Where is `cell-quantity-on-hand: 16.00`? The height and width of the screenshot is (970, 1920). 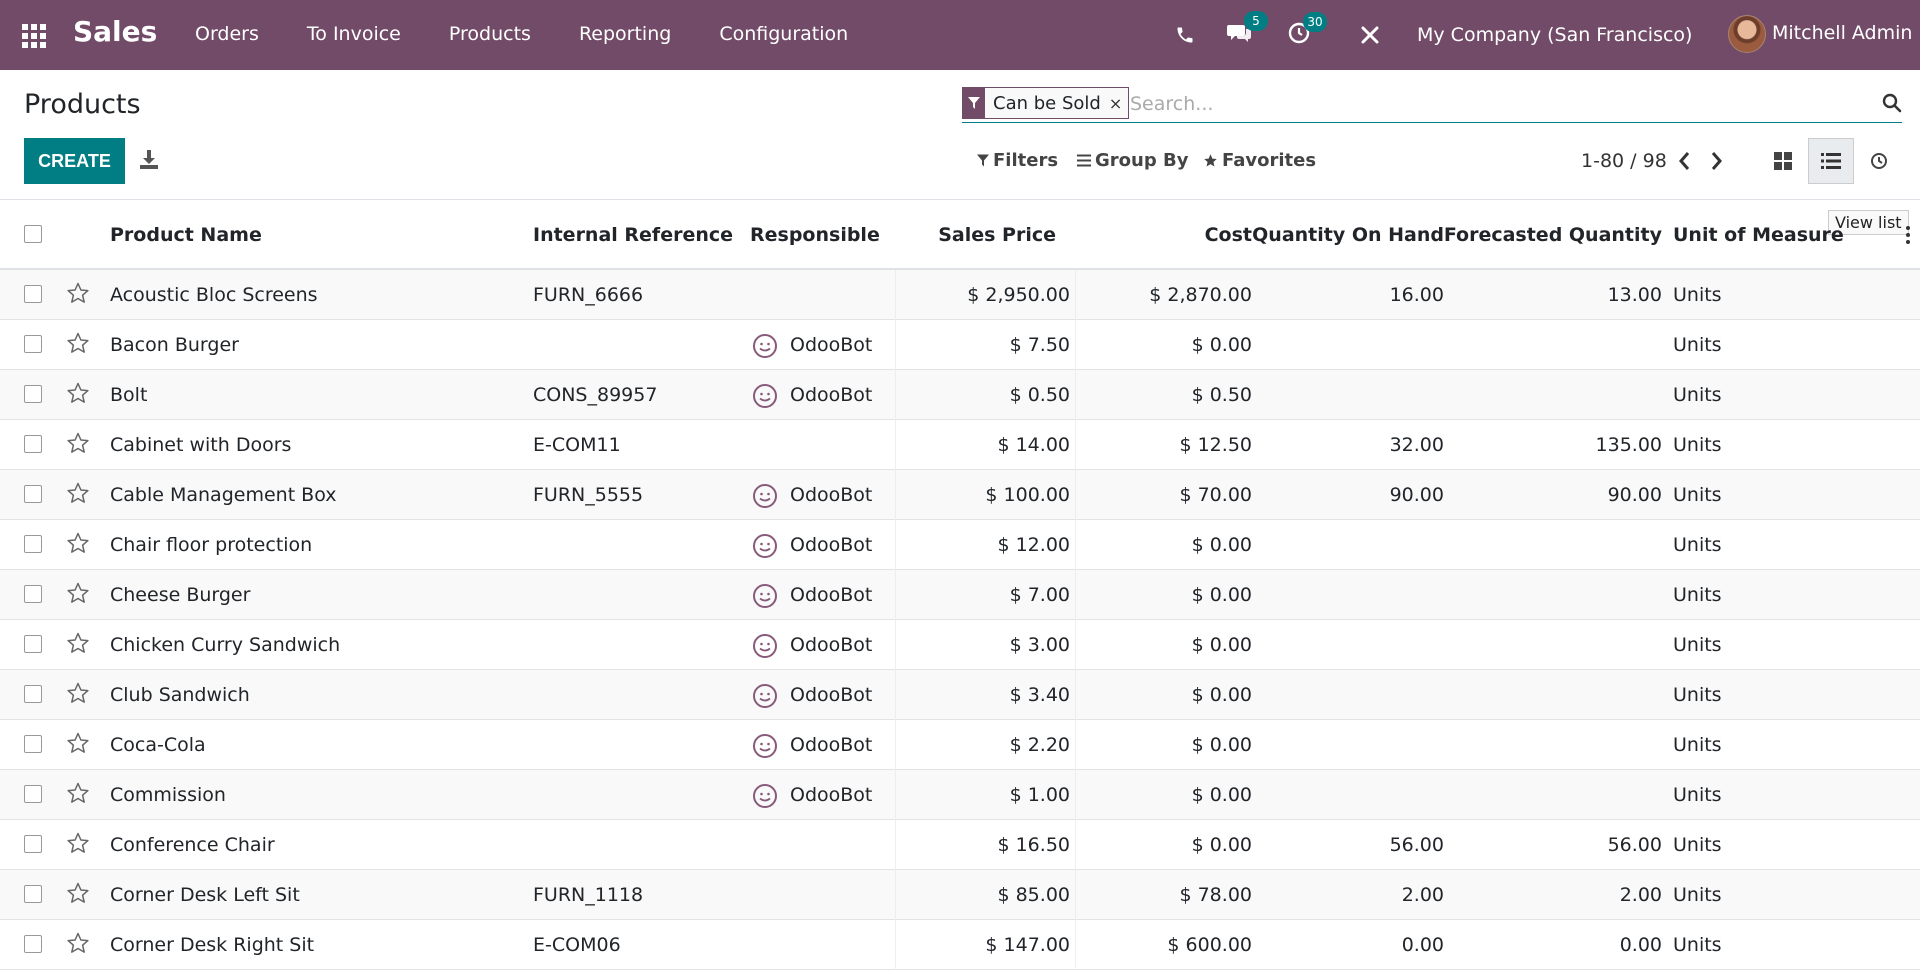 cell-quantity-on-hand: 16.00 is located at coordinates (1416, 295).